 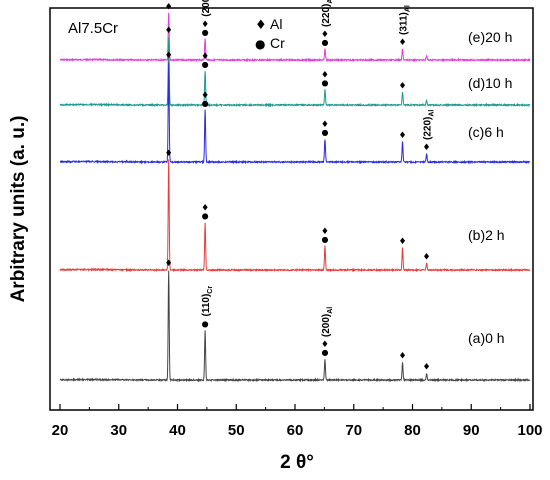 I want to click on hkl-index: (110), so click(x=206, y=305).